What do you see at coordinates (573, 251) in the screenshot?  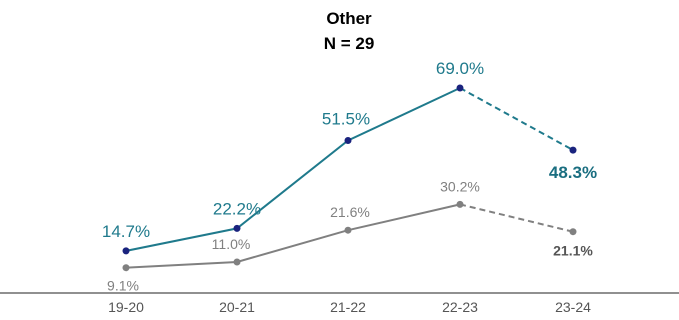 I see `series-1-data-label-4: 21.1%` at bounding box center [573, 251].